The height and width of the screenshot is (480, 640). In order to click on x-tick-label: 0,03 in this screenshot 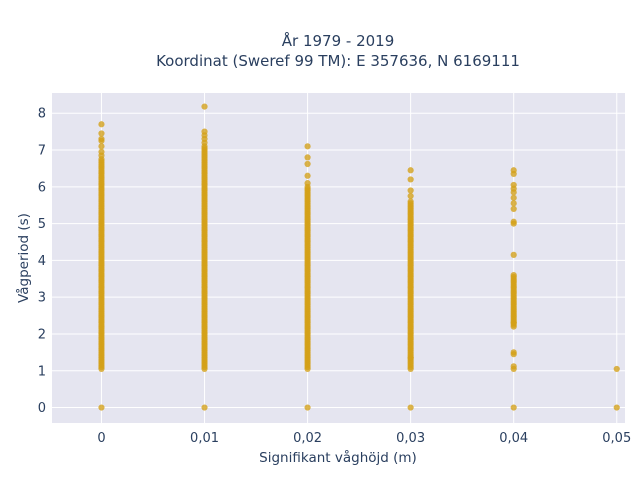, I will do `click(410, 438)`.